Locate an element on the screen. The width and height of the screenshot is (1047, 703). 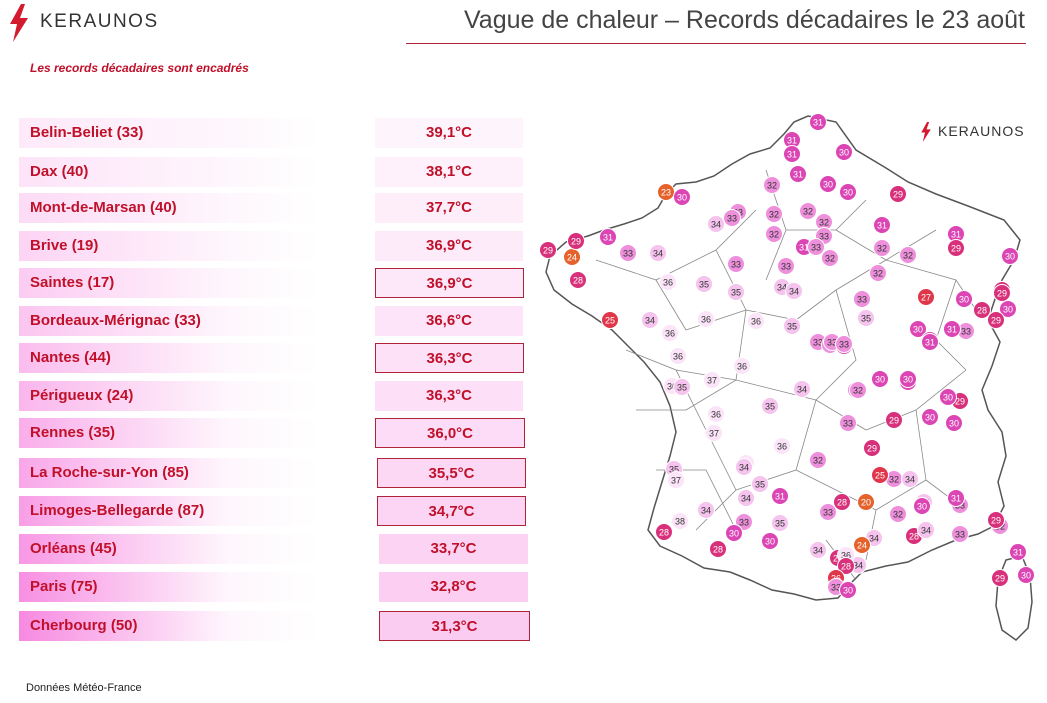
record-row: Paris (75) 32,8°C is located at coordinates (270, 587).